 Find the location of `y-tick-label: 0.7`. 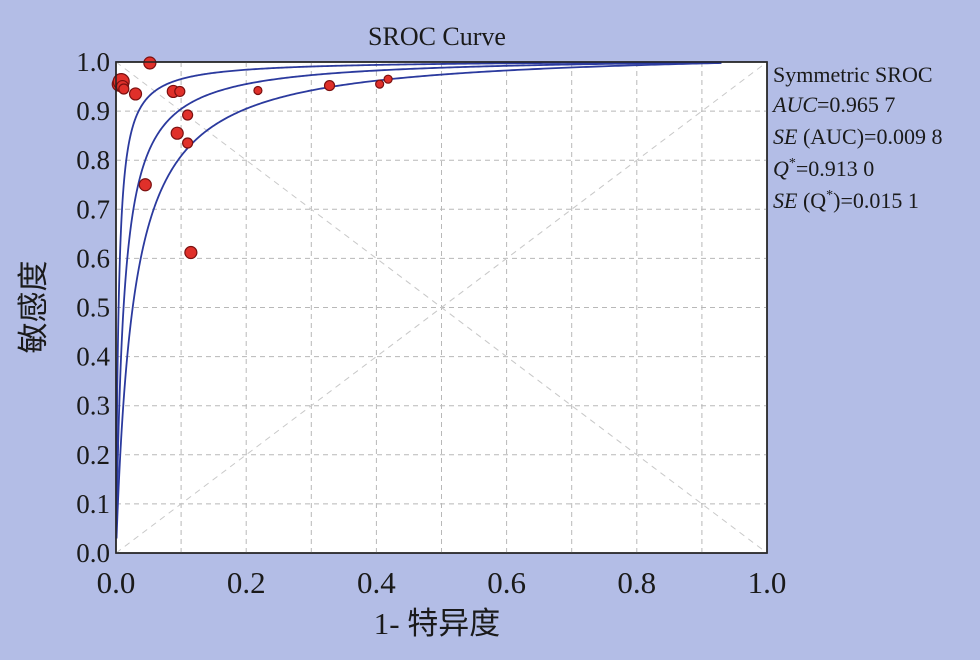

y-tick-label: 0.7 is located at coordinates (93, 209).